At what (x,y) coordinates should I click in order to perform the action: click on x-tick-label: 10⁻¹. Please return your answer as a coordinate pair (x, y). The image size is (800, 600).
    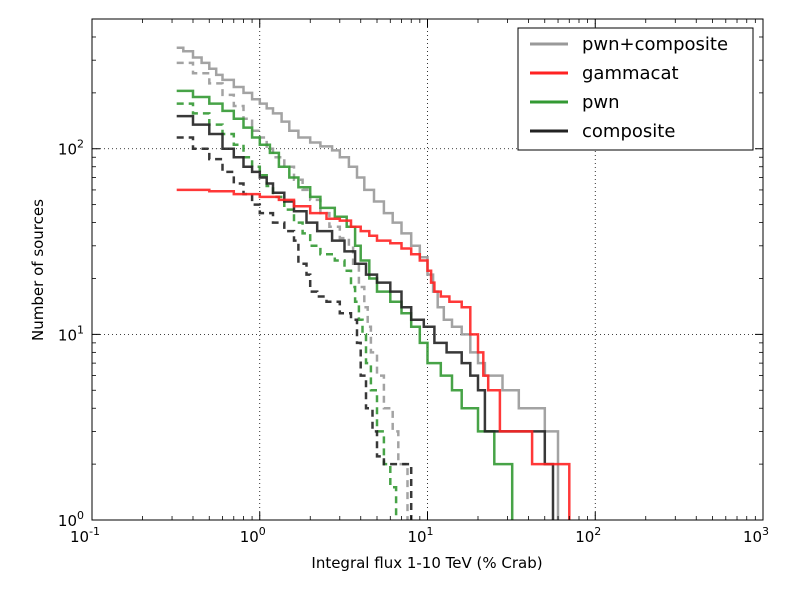
    Looking at the image, I should click on (85, 535).